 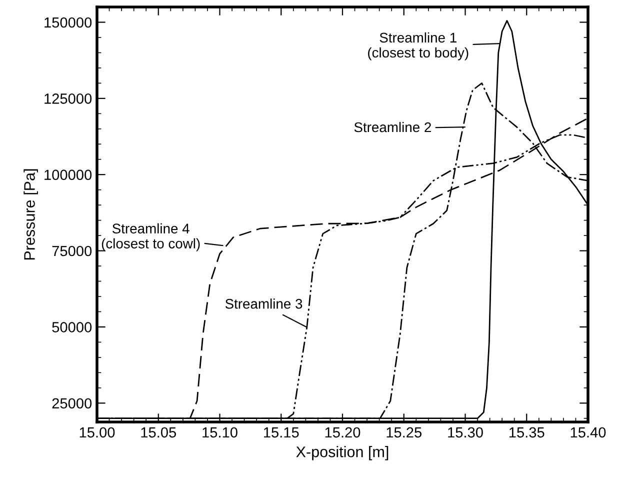 I want to click on x-tick-label: 15.30, so click(x=465, y=432).